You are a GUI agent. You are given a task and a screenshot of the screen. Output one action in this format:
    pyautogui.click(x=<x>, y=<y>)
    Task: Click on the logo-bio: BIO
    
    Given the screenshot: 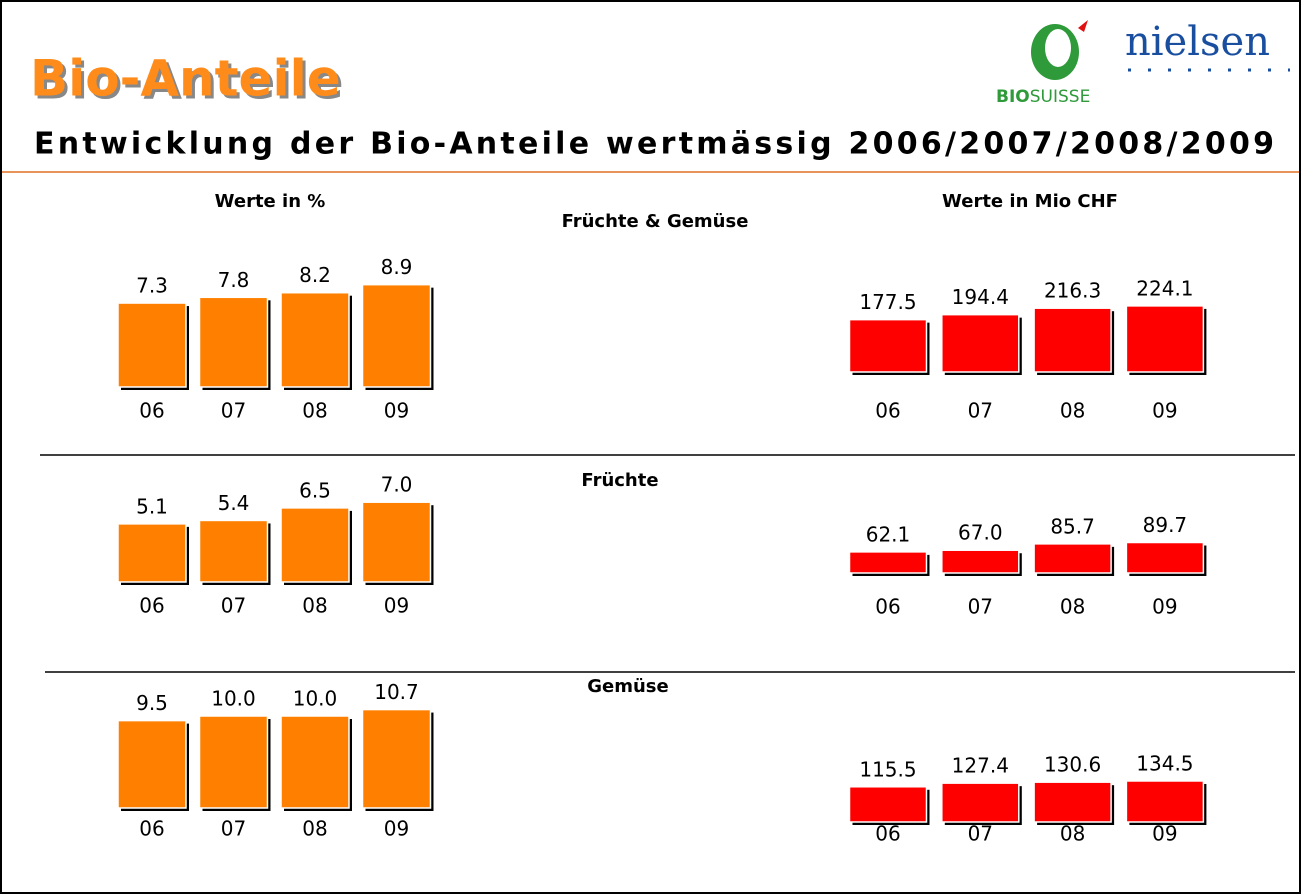 What is the action you would take?
    pyautogui.click(x=1013, y=97)
    